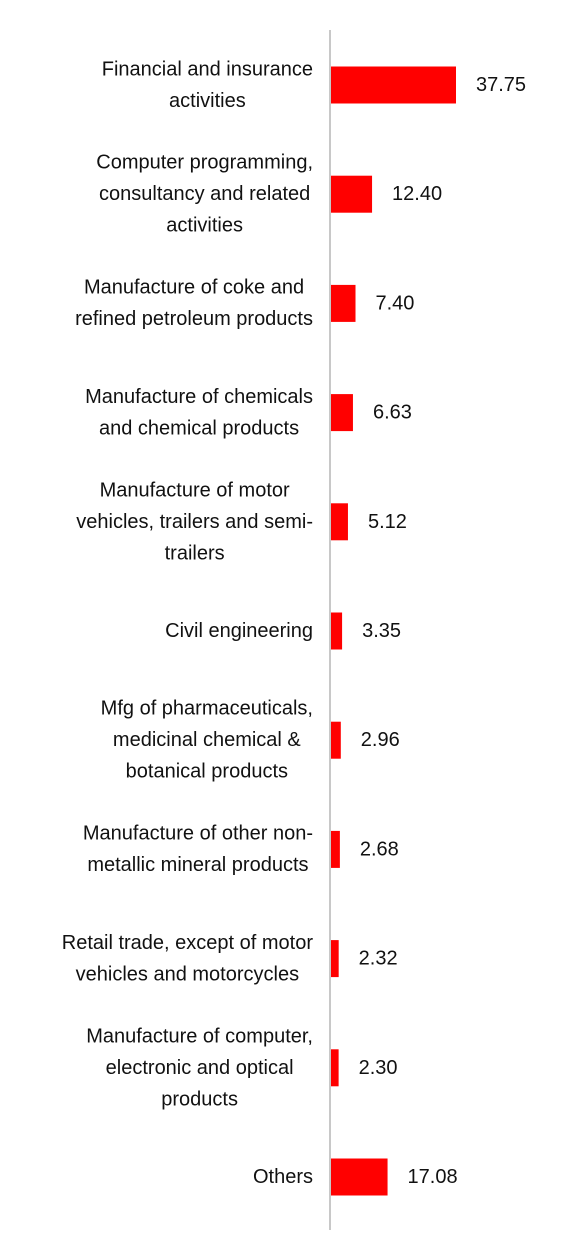 The height and width of the screenshot is (1260, 586). I want to click on category-label-line: electronic and optical, so click(200, 1068).